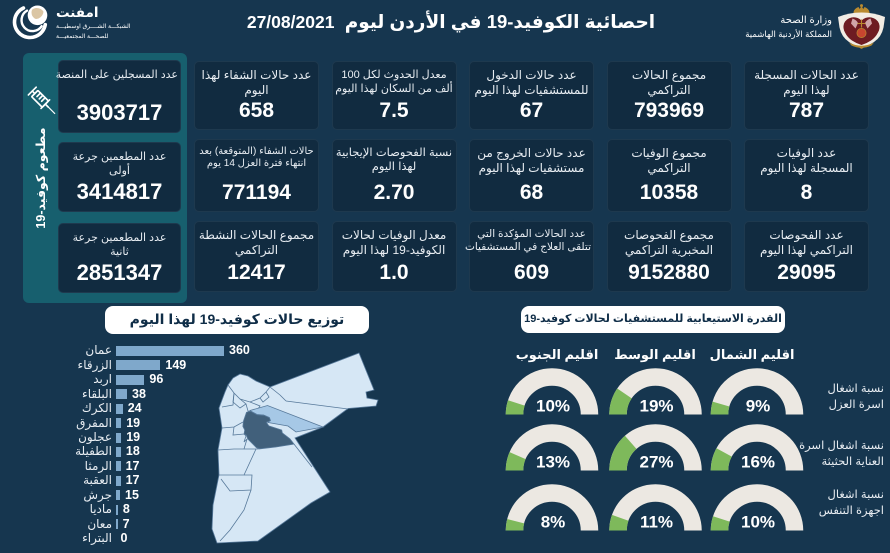 The image size is (890, 553). What do you see at coordinates (656, 462) in the screenshot?
I see `svg-text: 27%` at bounding box center [656, 462].